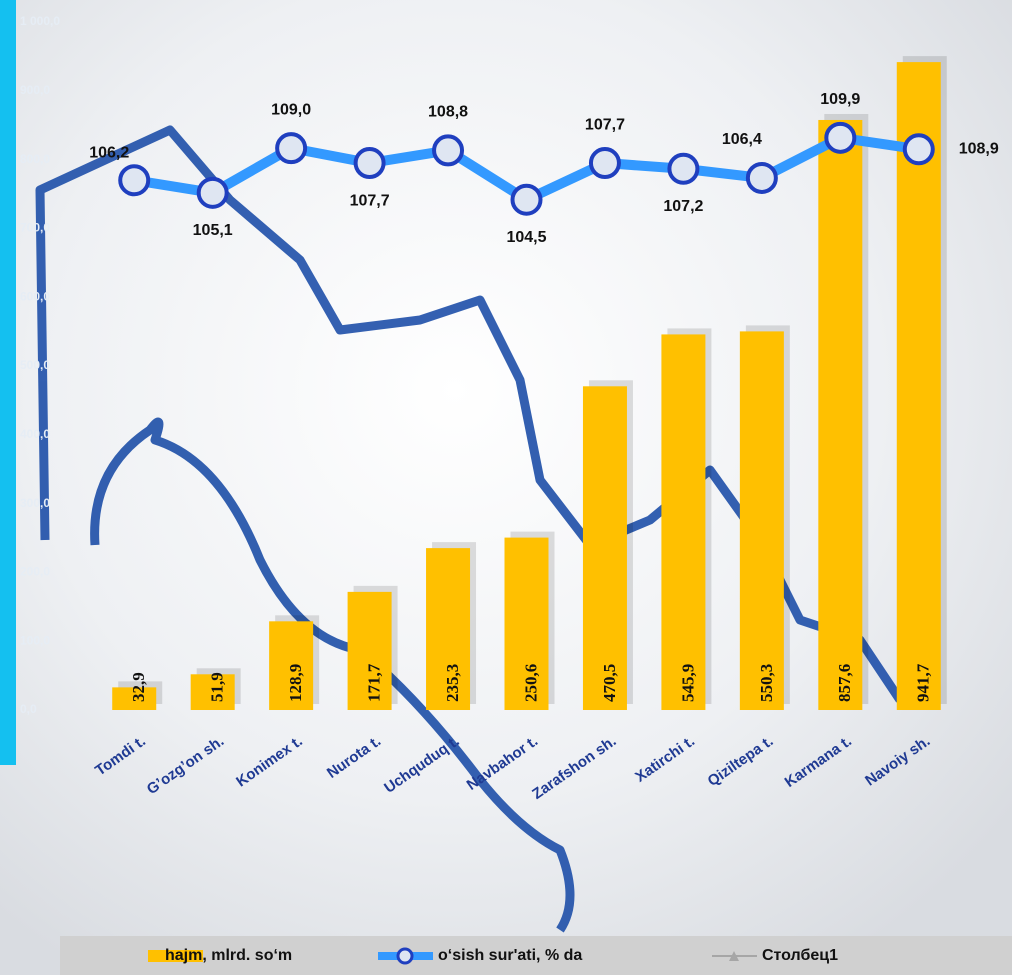  Describe the element at coordinates (217, 687) in the screenshot. I see `bar-value-label: 51,9` at that location.